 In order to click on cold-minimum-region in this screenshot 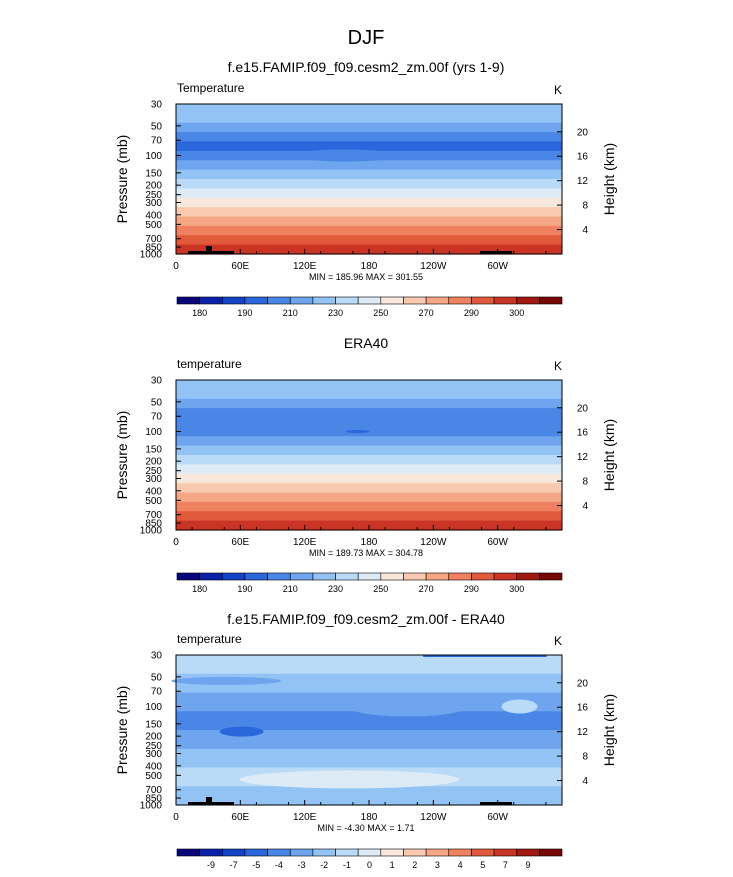, I will do `click(345, 155)`.